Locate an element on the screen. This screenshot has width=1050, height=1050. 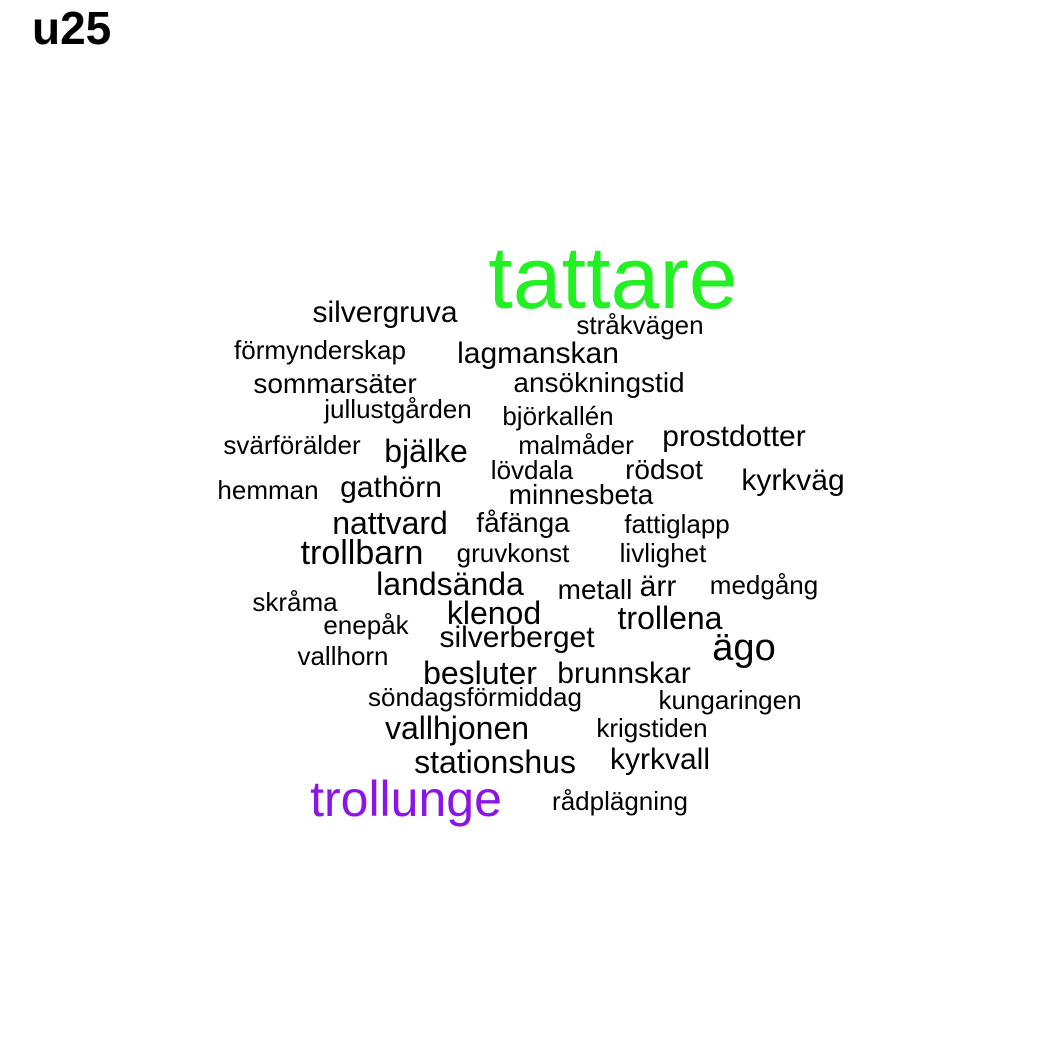
word-stationshus: stationshus is located at coordinates (495, 762).